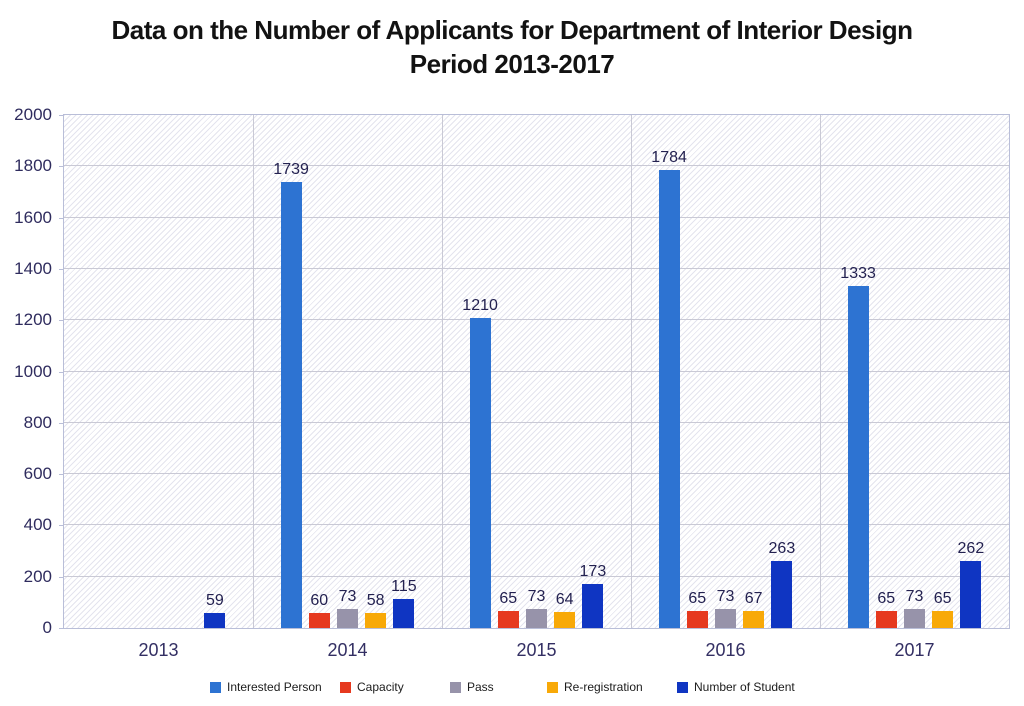 The image size is (1024, 706). I want to click on legend-item: Pass, so click(472, 687).